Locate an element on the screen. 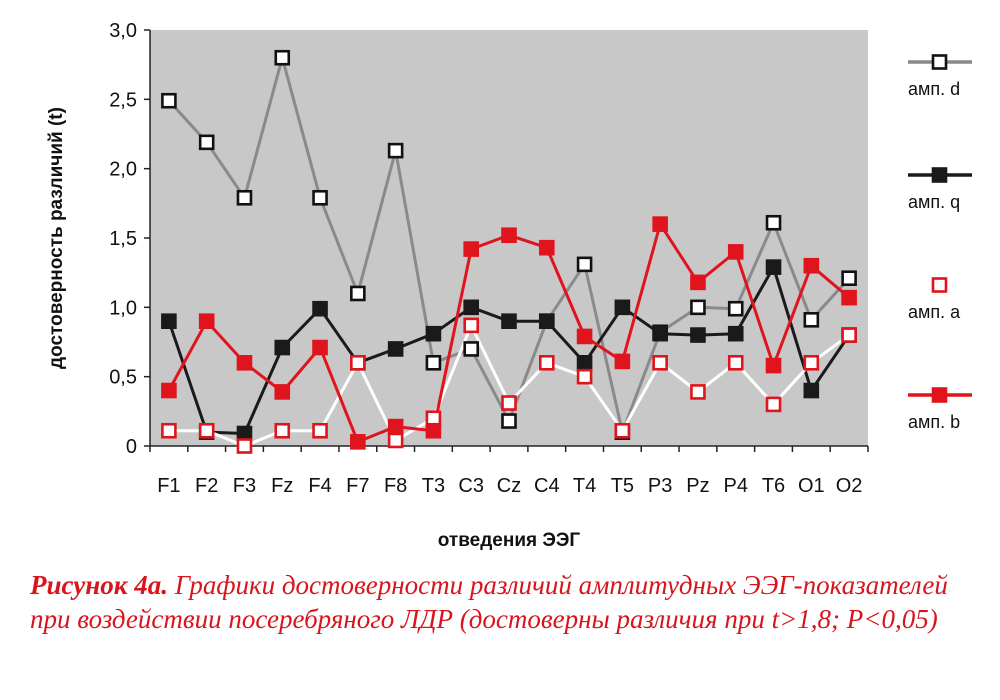  x-tick-label: C4 is located at coordinates (547, 486).